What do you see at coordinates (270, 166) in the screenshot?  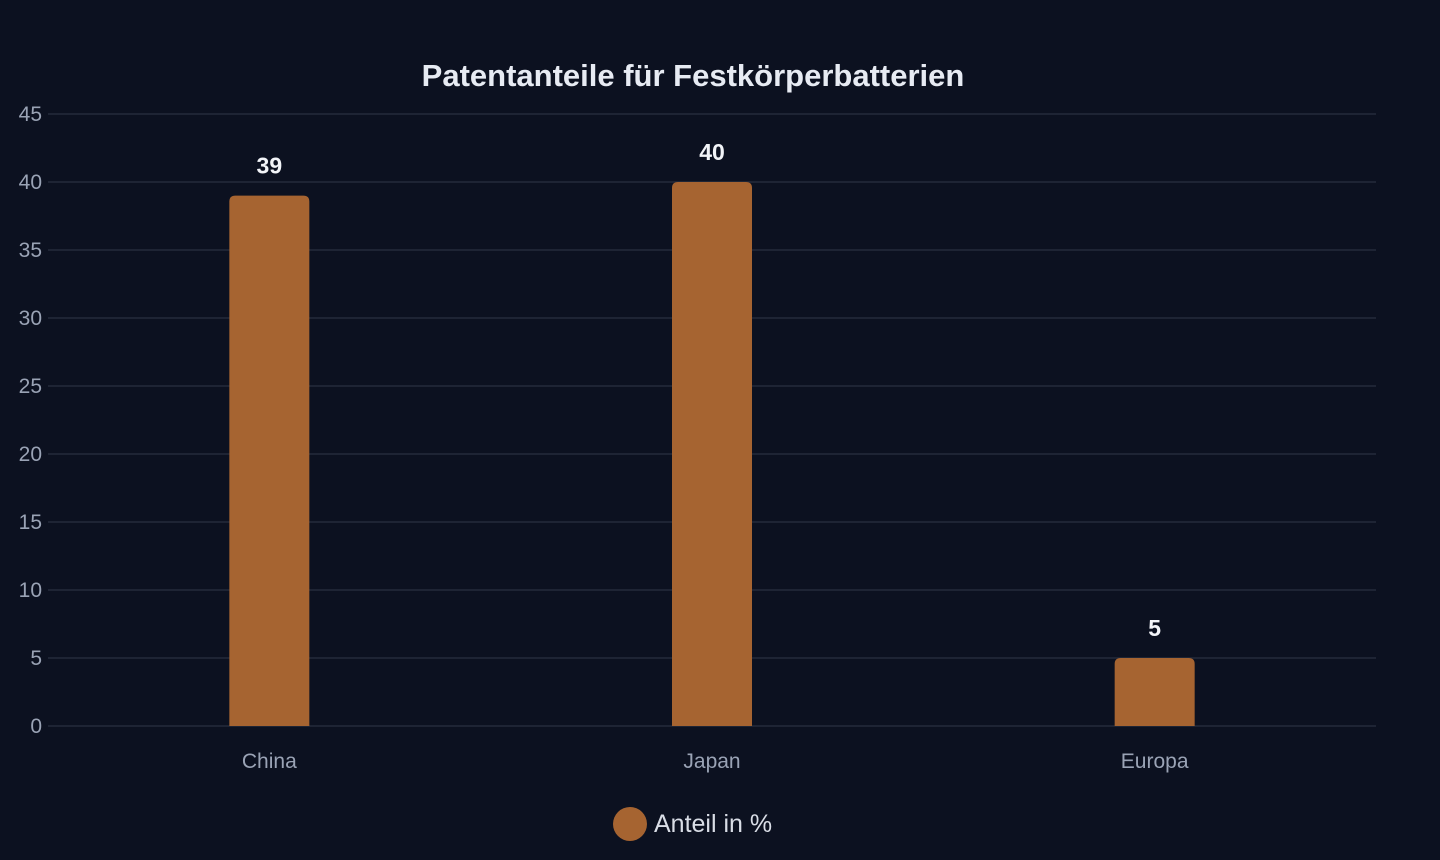 I see `data-label: 39` at bounding box center [270, 166].